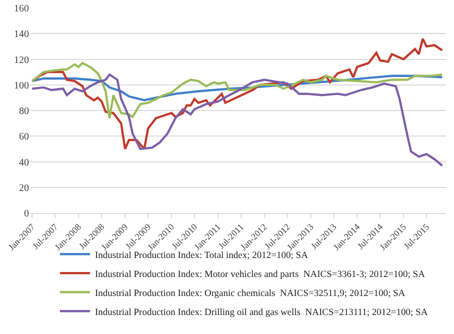 This screenshot has width=454, height=334. Describe the element at coordinates (21, 60) in the screenshot. I see `y-tick-label: 120` at that location.